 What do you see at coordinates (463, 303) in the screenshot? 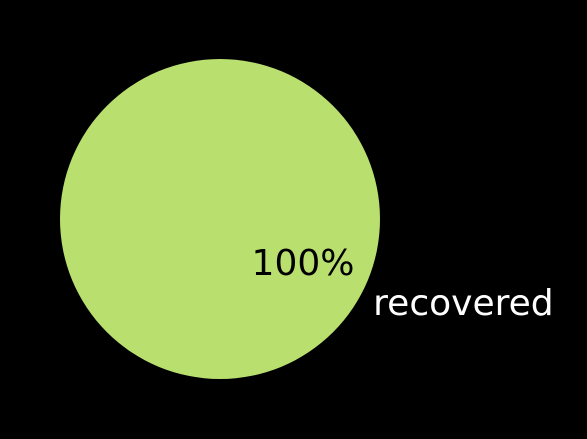
I see `pie-slice-category-label: recovered` at bounding box center [463, 303].